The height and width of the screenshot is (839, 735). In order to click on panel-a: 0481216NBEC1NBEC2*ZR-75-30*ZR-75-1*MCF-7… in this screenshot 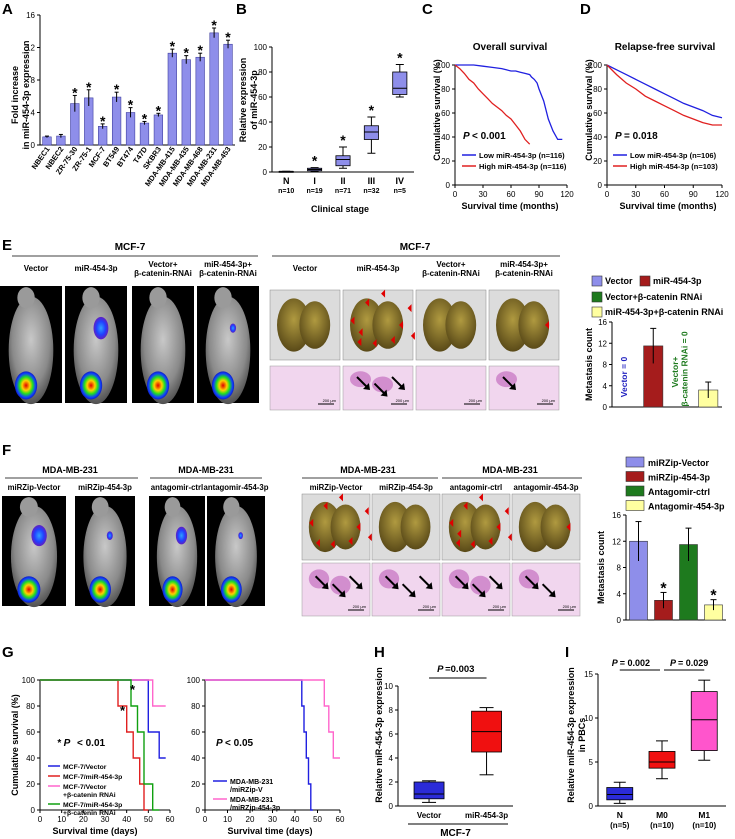, I will do `click(130, 99)`.